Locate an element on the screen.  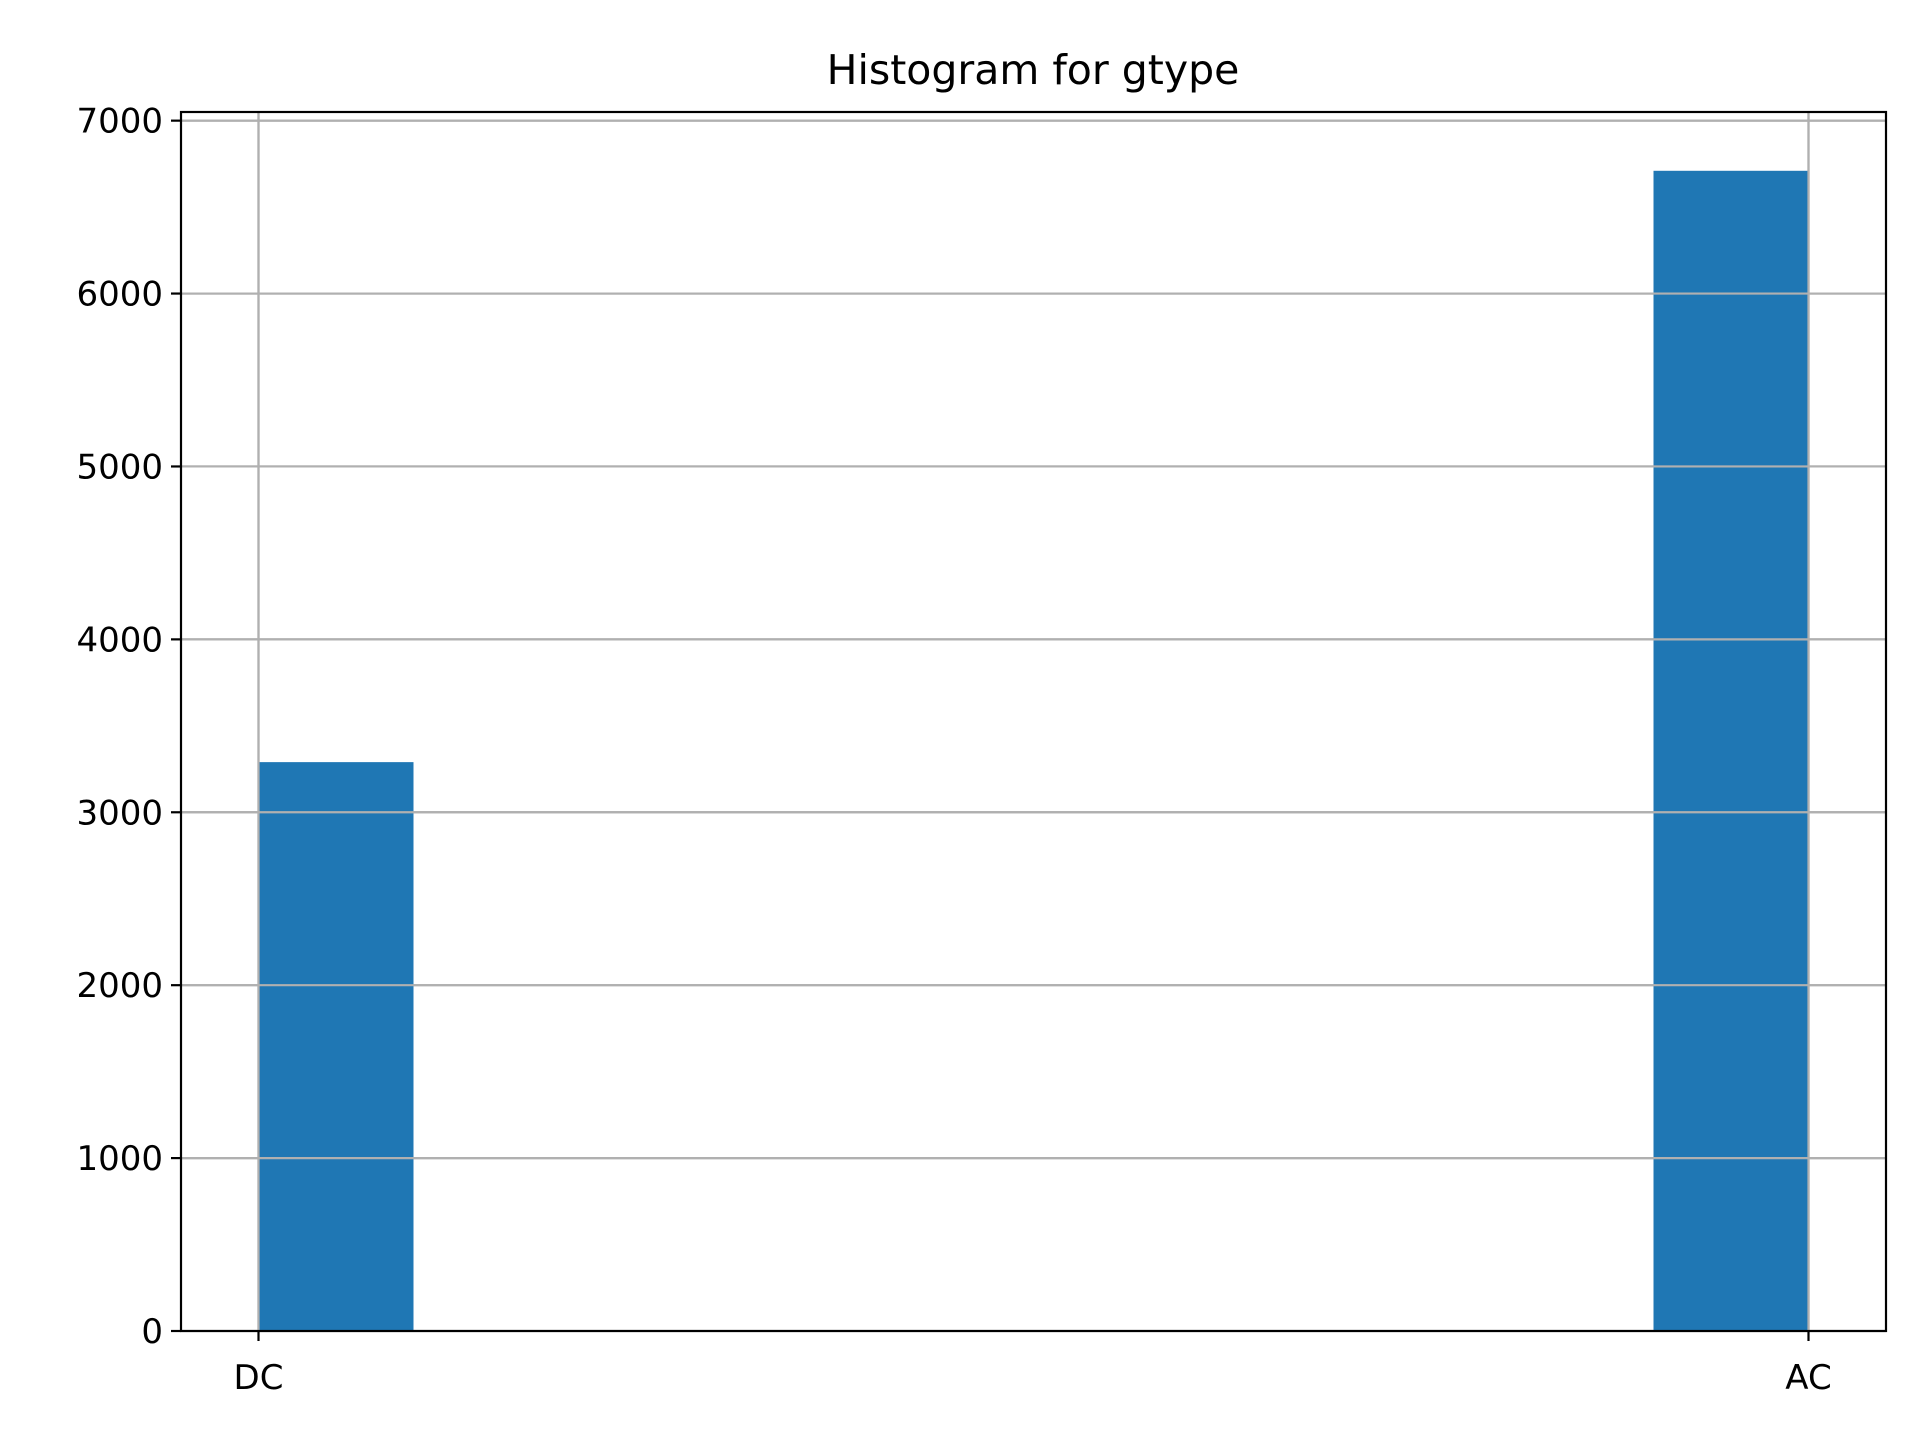
y-tick-label: 1000 is located at coordinates (119, 1159).